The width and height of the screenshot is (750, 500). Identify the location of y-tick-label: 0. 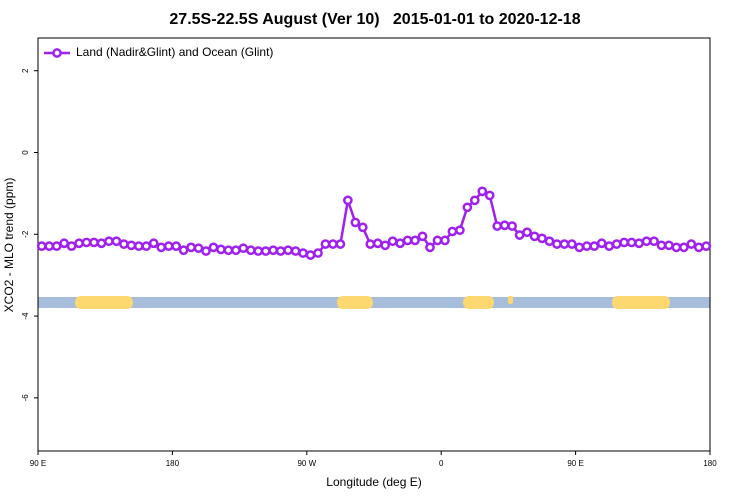
(25, 152).